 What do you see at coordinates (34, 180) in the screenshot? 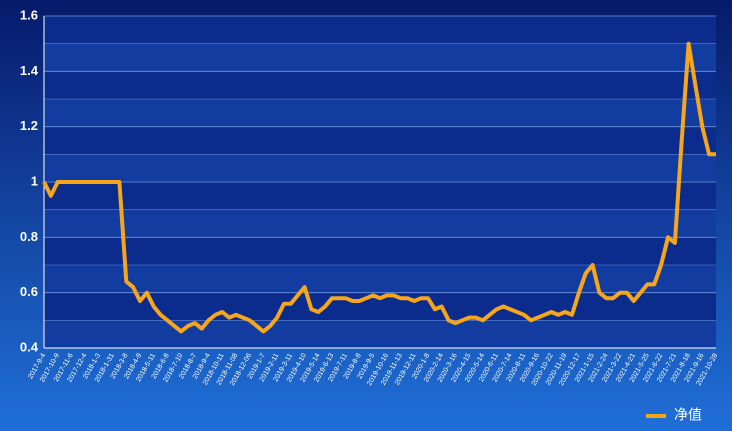
I see `y-tick-label: 1` at bounding box center [34, 180].